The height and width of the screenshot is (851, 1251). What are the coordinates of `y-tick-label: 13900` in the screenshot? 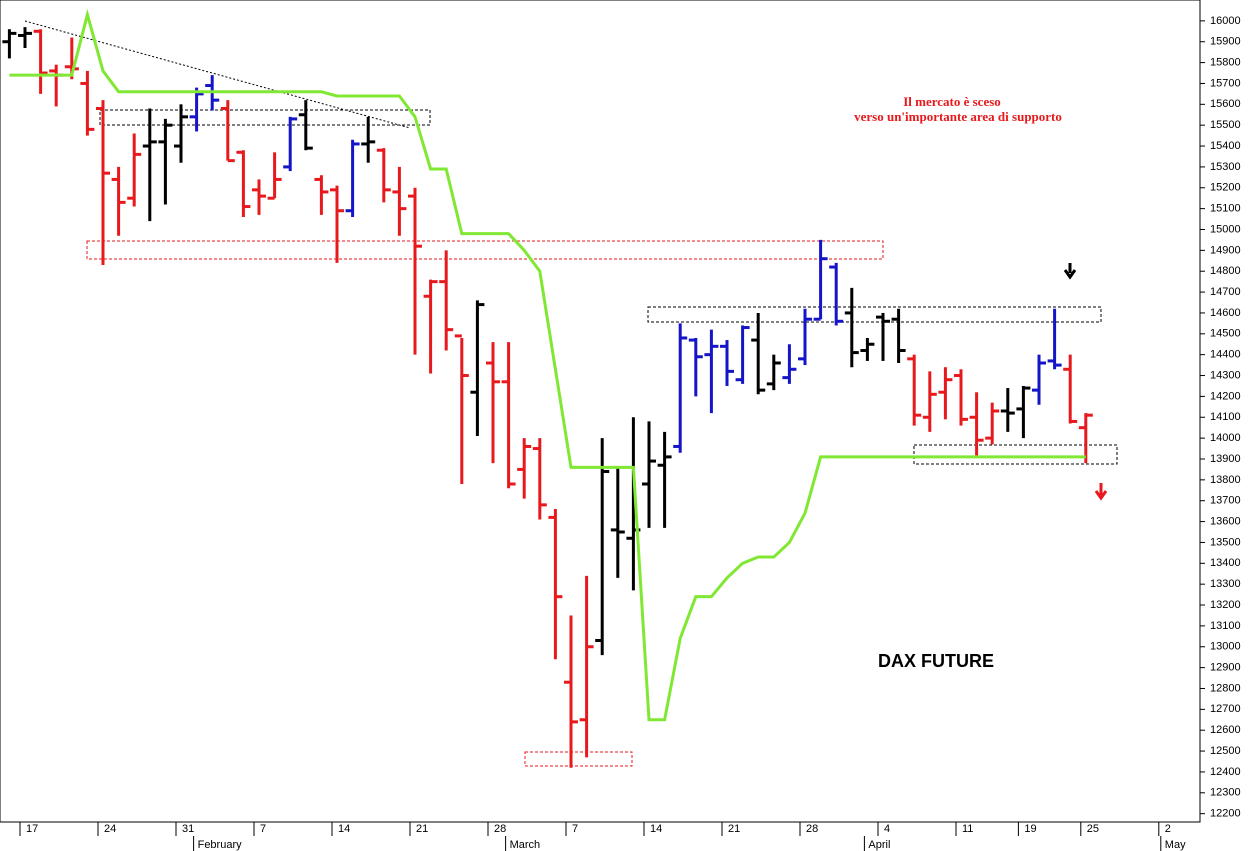 It's located at (1225, 459).